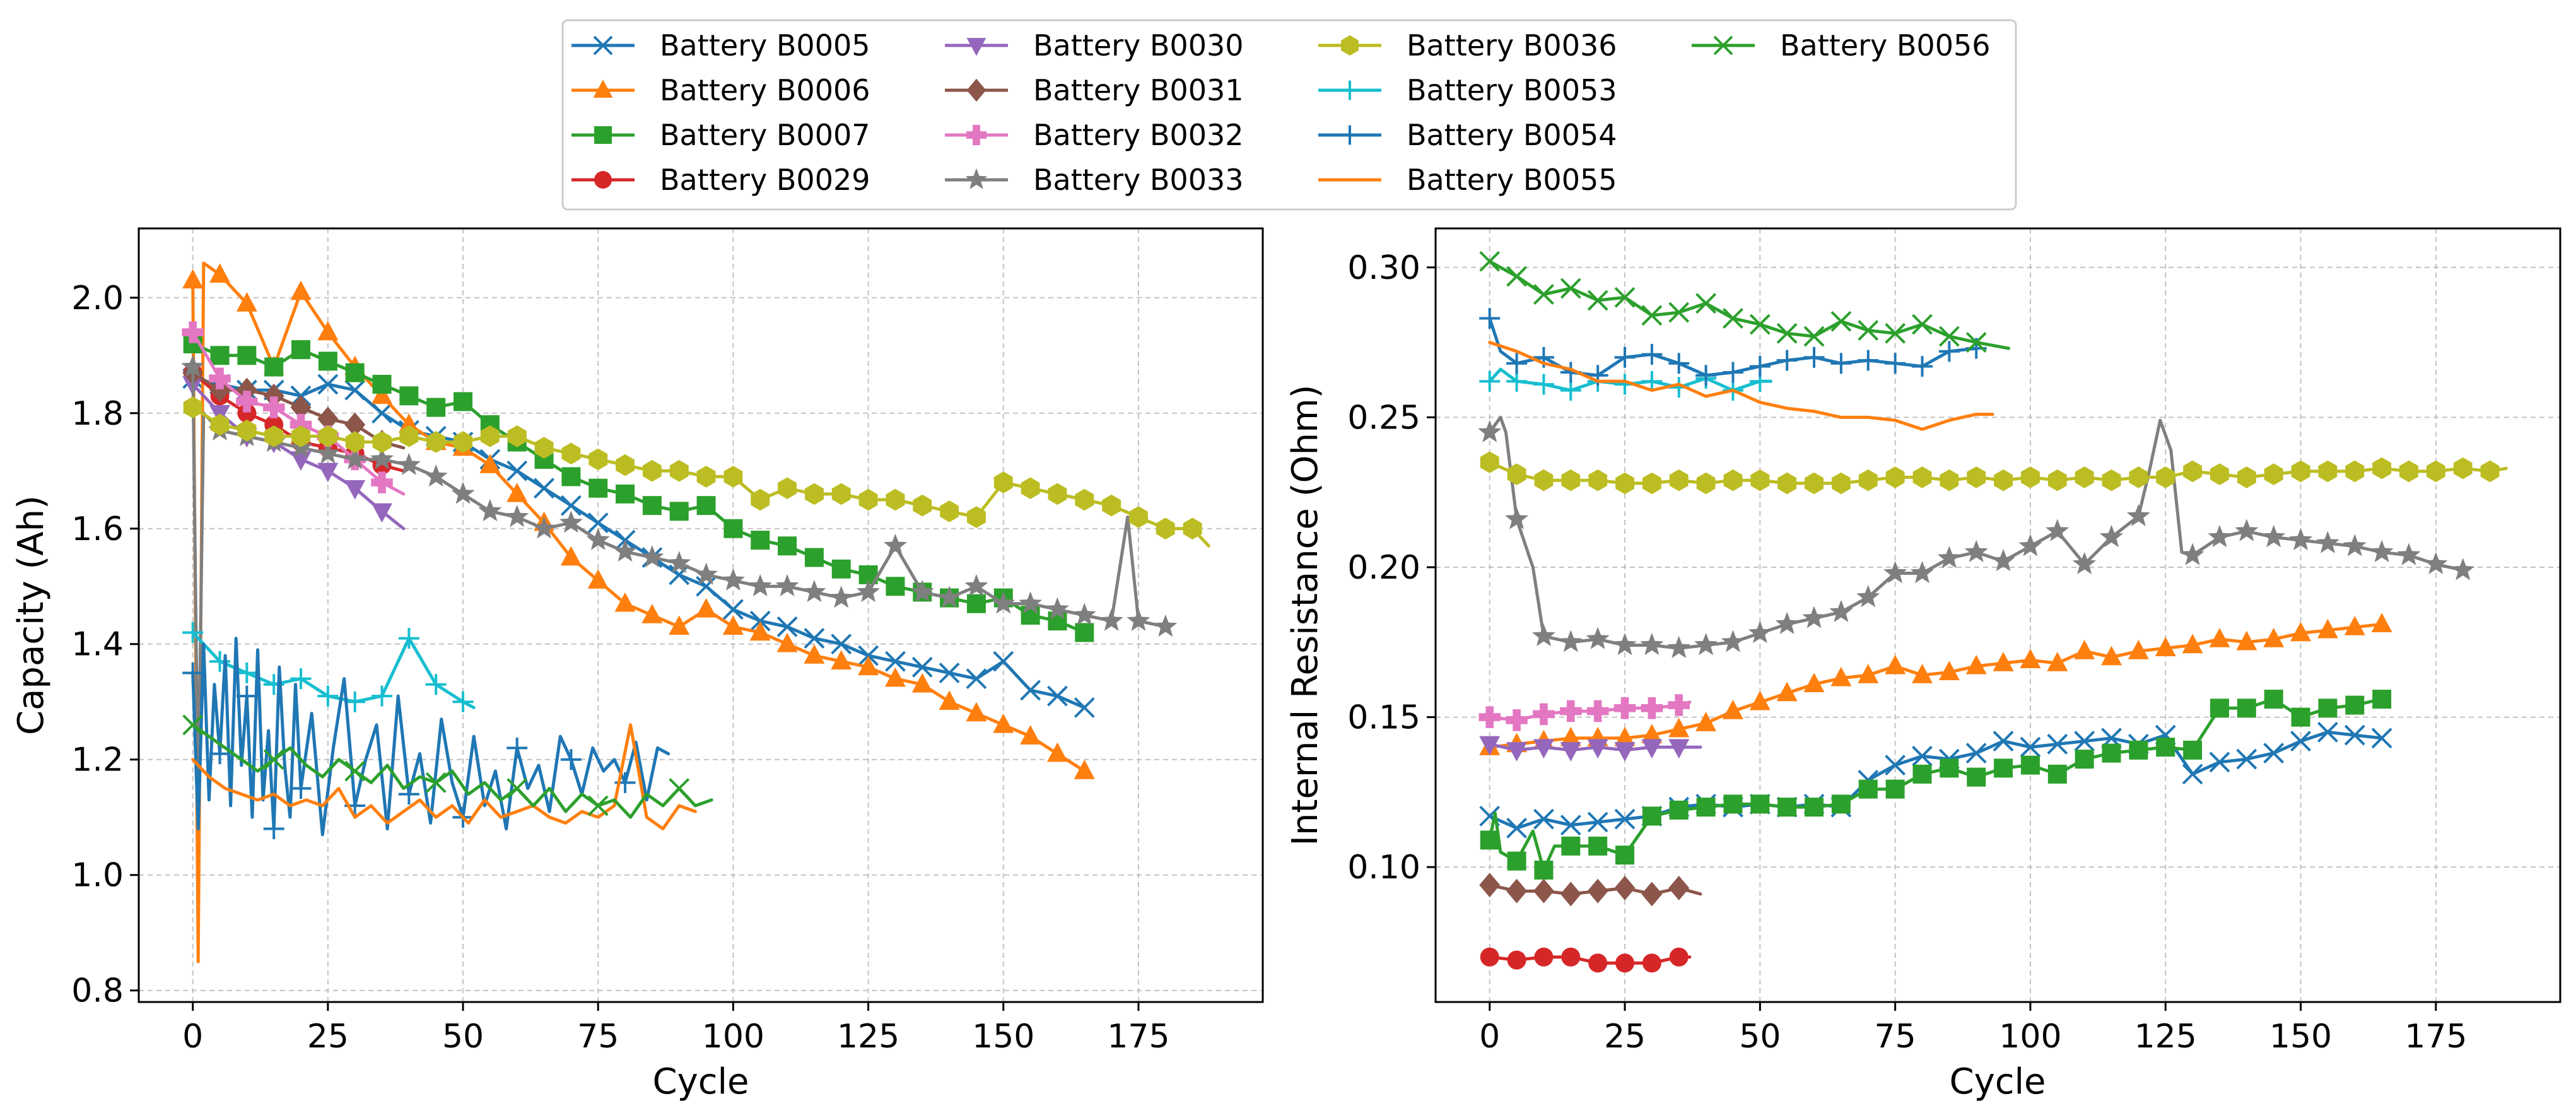 This screenshot has height=1120, width=2576. I want to click on legend-entry-battery-b0030: Battery B0030, so click(1094, 45).